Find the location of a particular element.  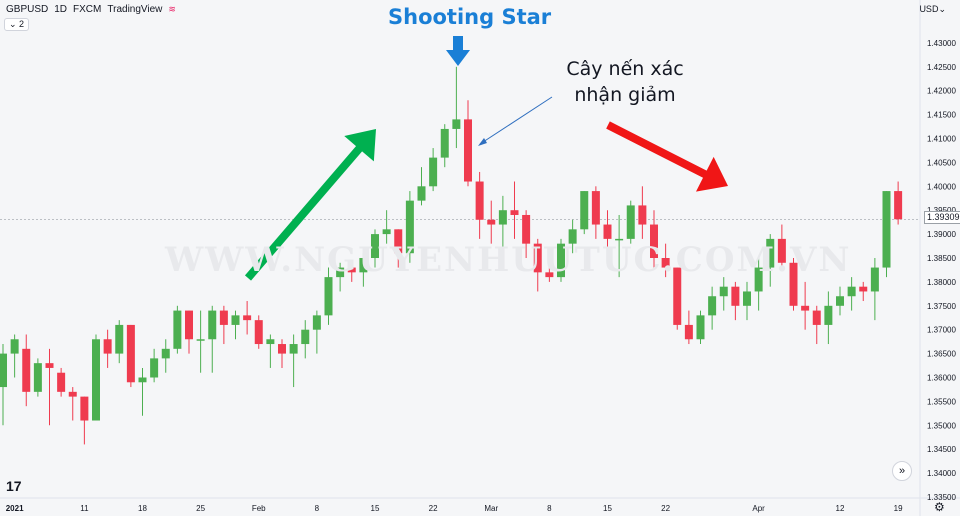

y-tick-label: 1.34500 is located at coordinates (941, 449).